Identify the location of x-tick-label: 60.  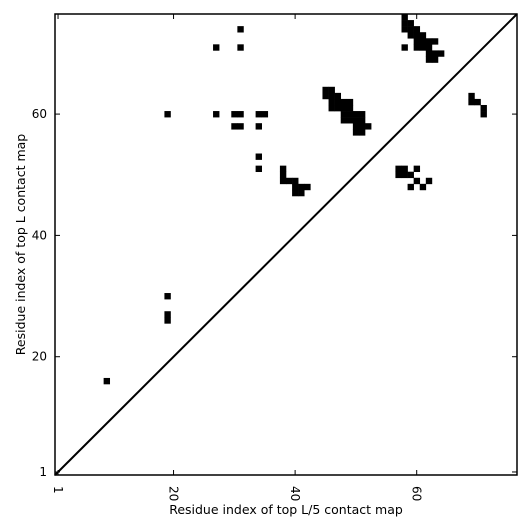
(417, 493).